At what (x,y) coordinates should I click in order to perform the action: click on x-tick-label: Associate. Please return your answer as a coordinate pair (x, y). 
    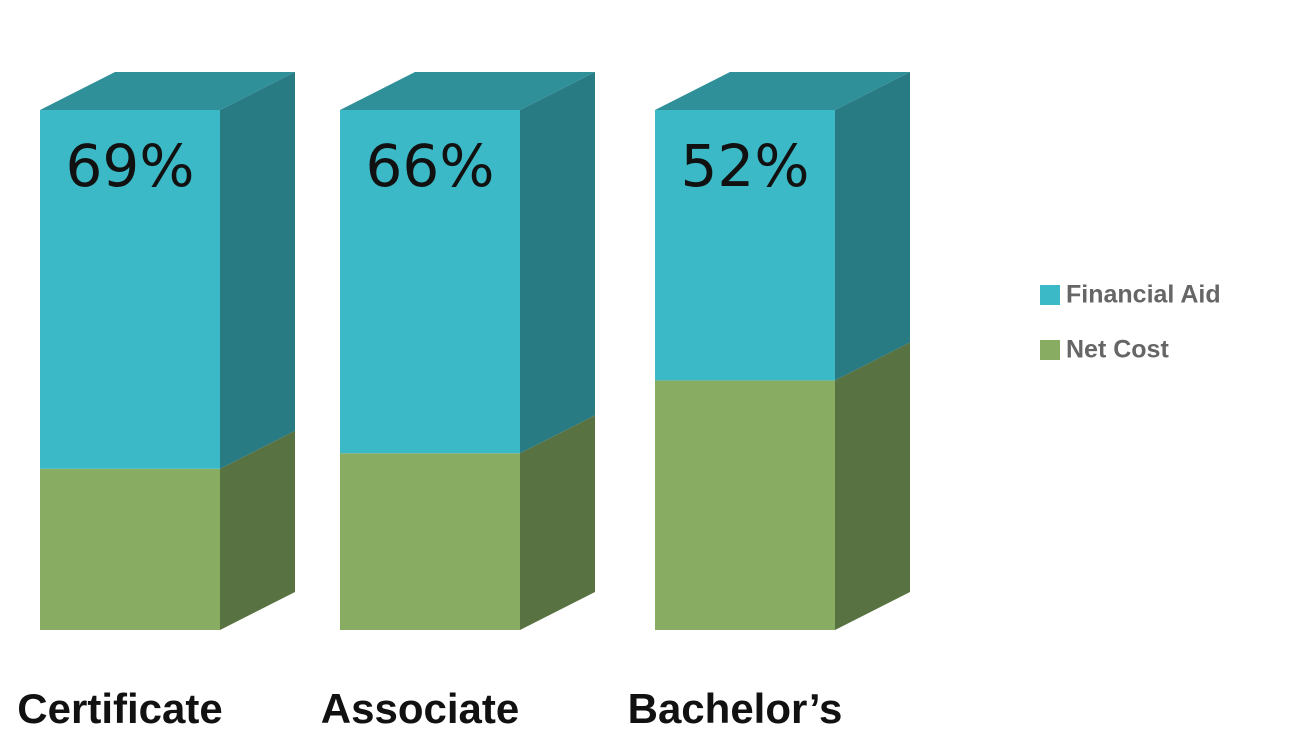
    Looking at the image, I should click on (420, 708).